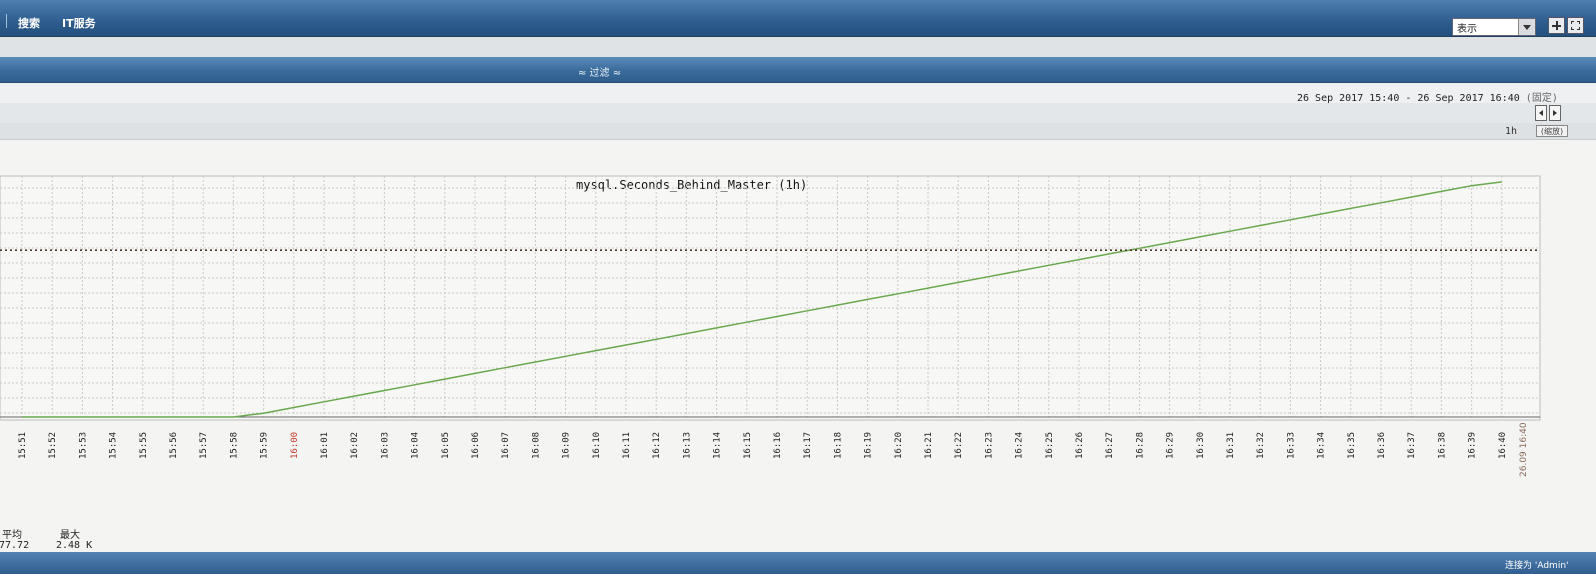  What do you see at coordinates (657, 445) in the screenshot?
I see `x-tick-label: 16:12` at bounding box center [657, 445].